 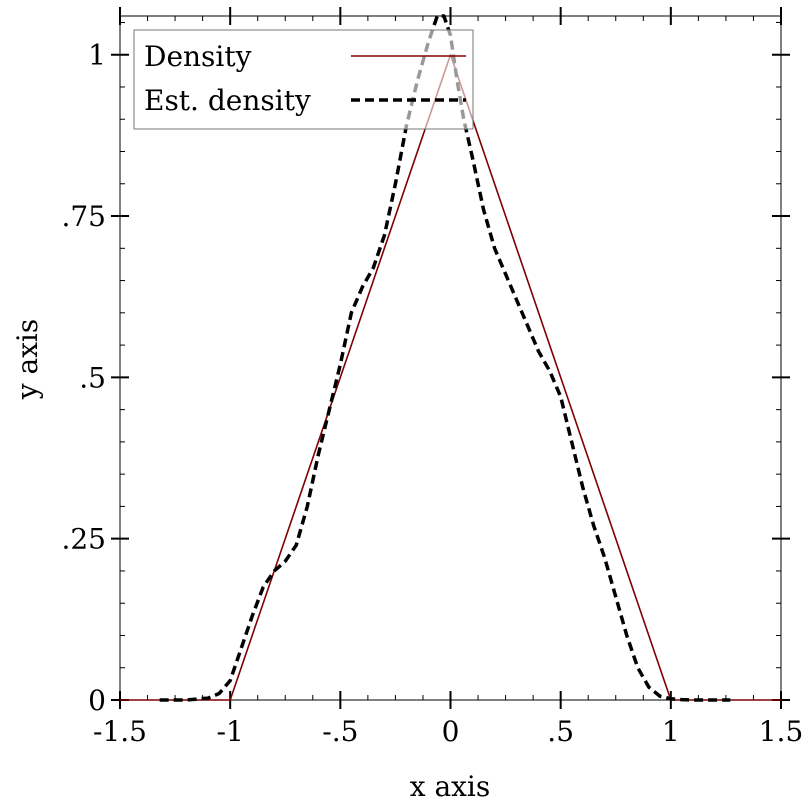 What do you see at coordinates (27, 360) in the screenshot?
I see `y-axis-label: y axis` at bounding box center [27, 360].